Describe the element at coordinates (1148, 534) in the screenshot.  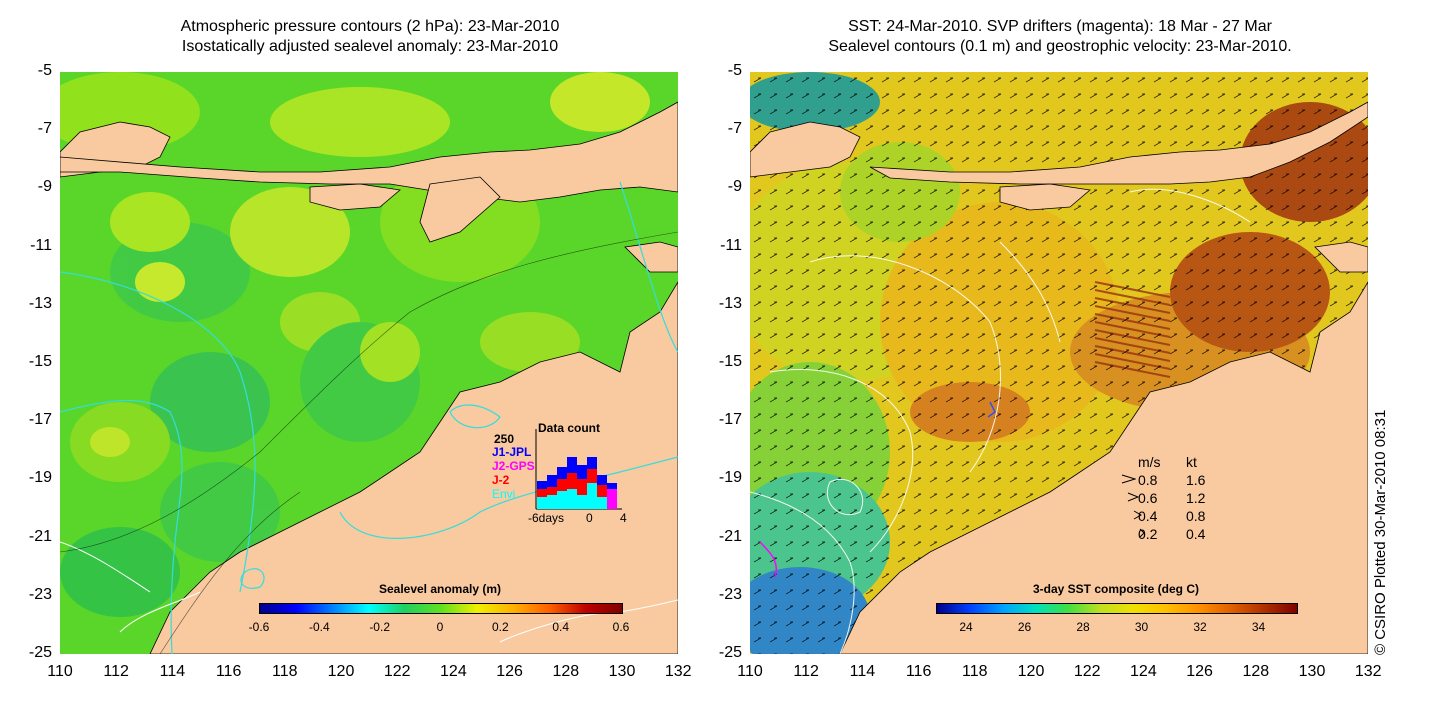
I see `velocity-ms-value: 0.2` at that location.